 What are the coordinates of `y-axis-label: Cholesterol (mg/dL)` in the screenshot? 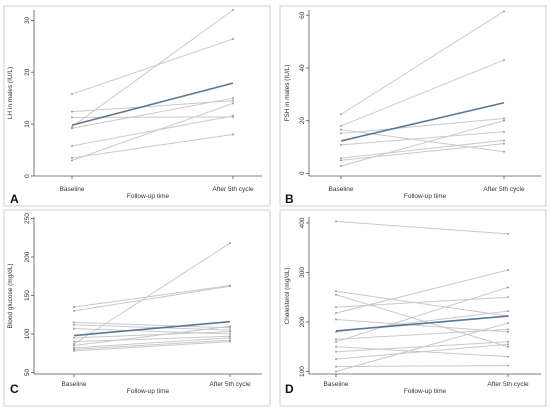 It's located at (287, 295).